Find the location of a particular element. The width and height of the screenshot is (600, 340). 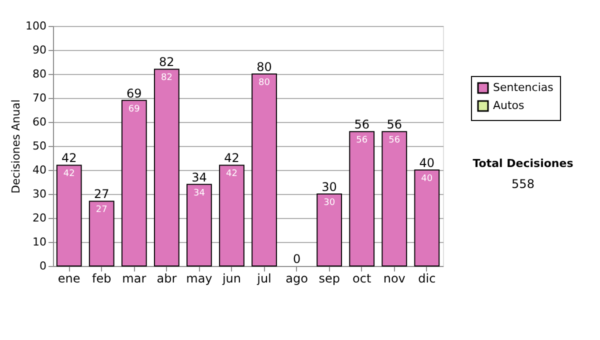

data-label: 27 is located at coordinates (102, 210).